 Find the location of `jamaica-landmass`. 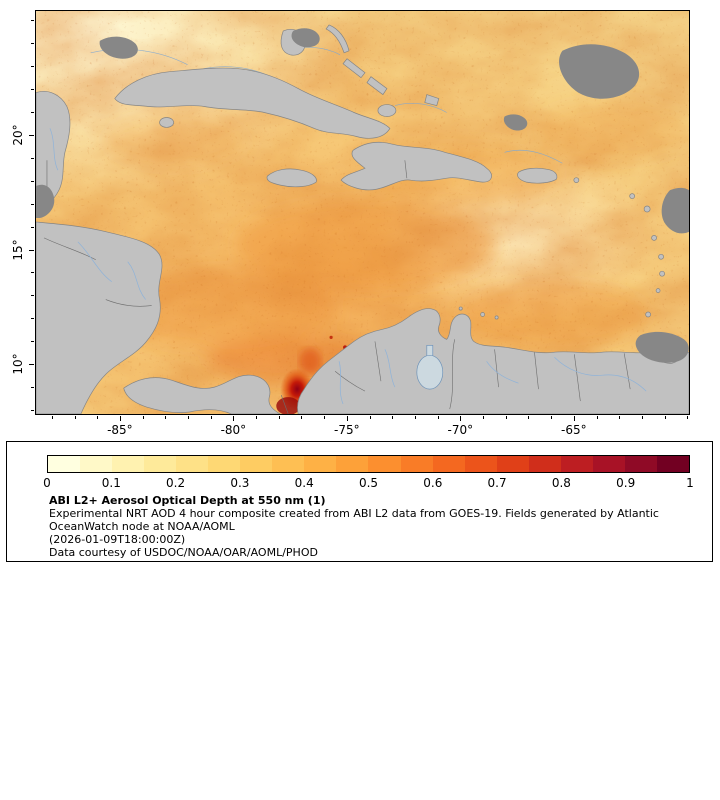

jamaica-landmass is located at coordinates (291, 178).